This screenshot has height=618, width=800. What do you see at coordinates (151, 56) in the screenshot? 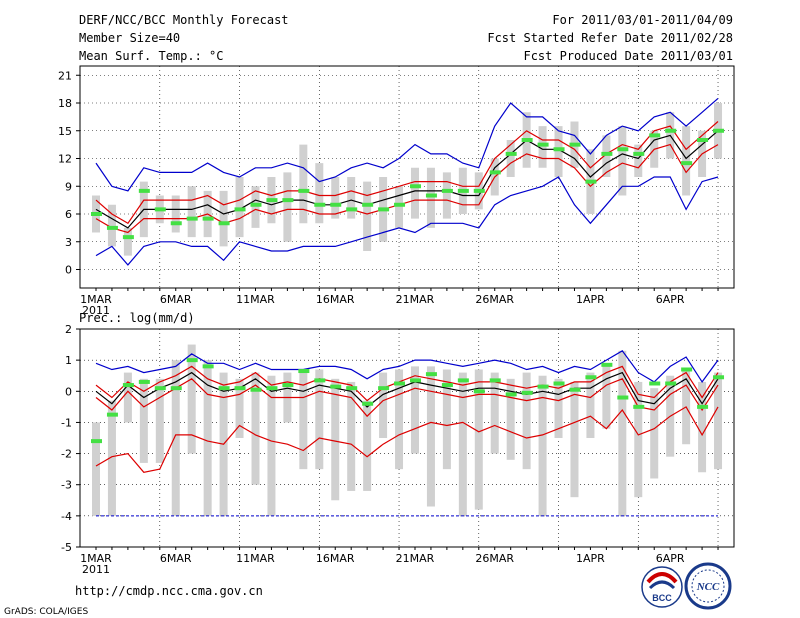
I see `variable-temp-label: Mean Surf. Temp.: °C` at bounding box center [151, 56].